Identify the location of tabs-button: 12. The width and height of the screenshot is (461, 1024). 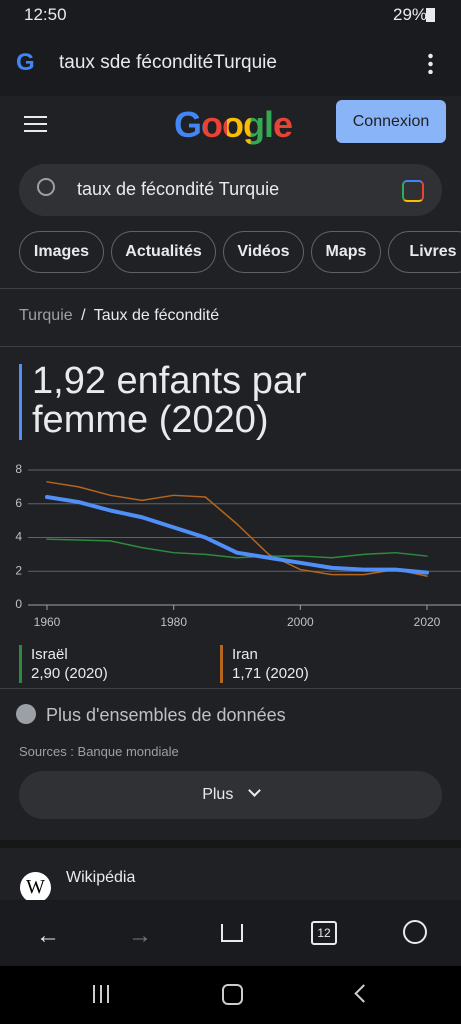
(324, 933).